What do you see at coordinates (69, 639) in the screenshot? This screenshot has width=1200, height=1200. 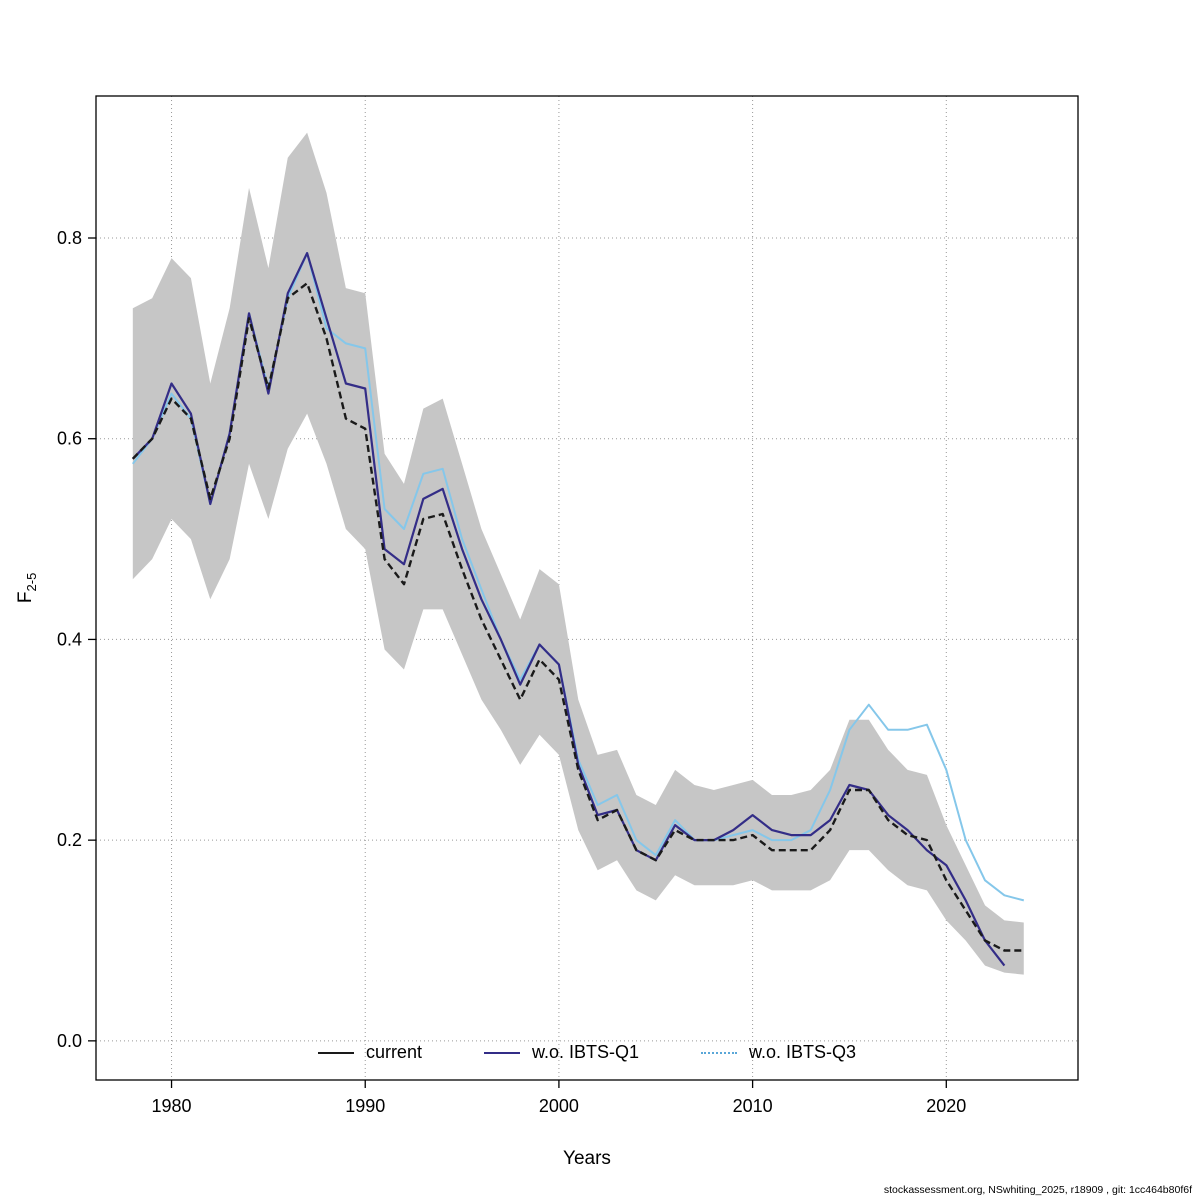 I see `y-tick-label: 0.4` at bounding box center [69, 639].